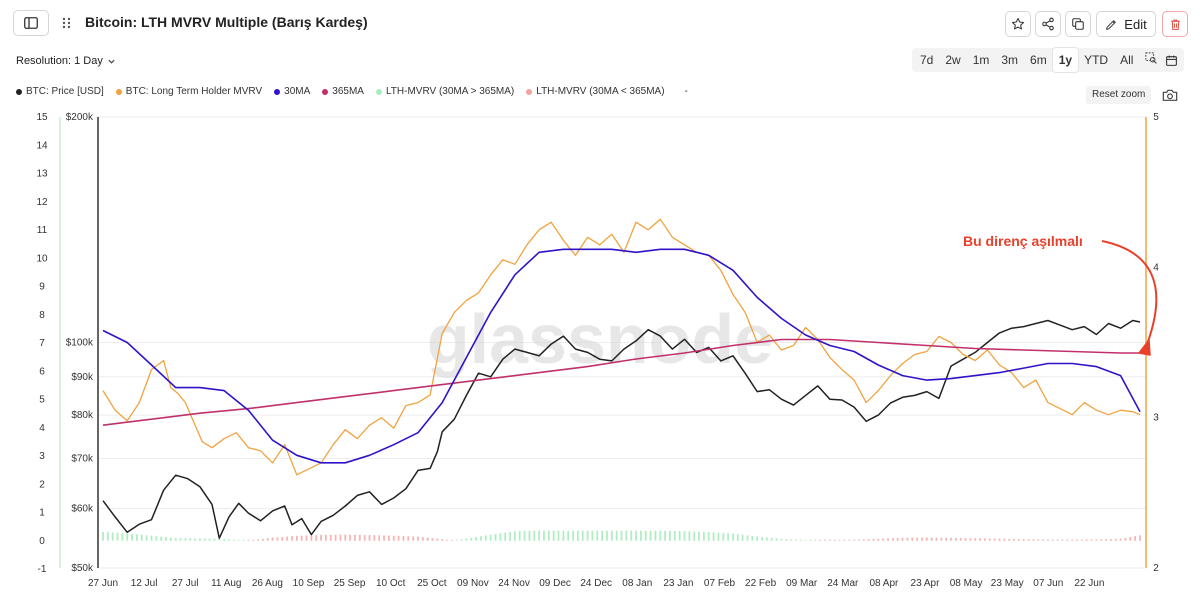 Image resolution: width=1200 pixels, height=601 pixels. Describe the element at coordinates (1126, 24) in the screenshot. I see `edit-button: Edit` at that location.